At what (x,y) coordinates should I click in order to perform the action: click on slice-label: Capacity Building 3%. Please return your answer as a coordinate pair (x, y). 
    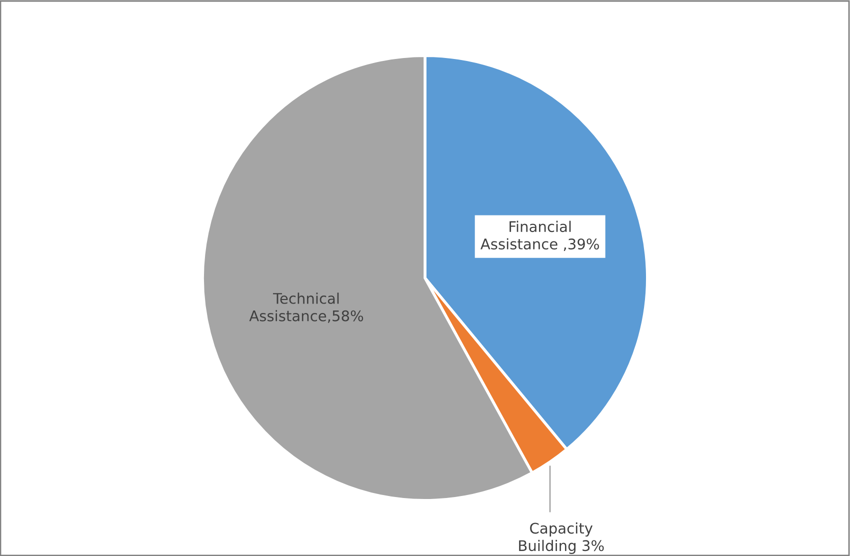
    Looking at the image, I should click on (561, 538).